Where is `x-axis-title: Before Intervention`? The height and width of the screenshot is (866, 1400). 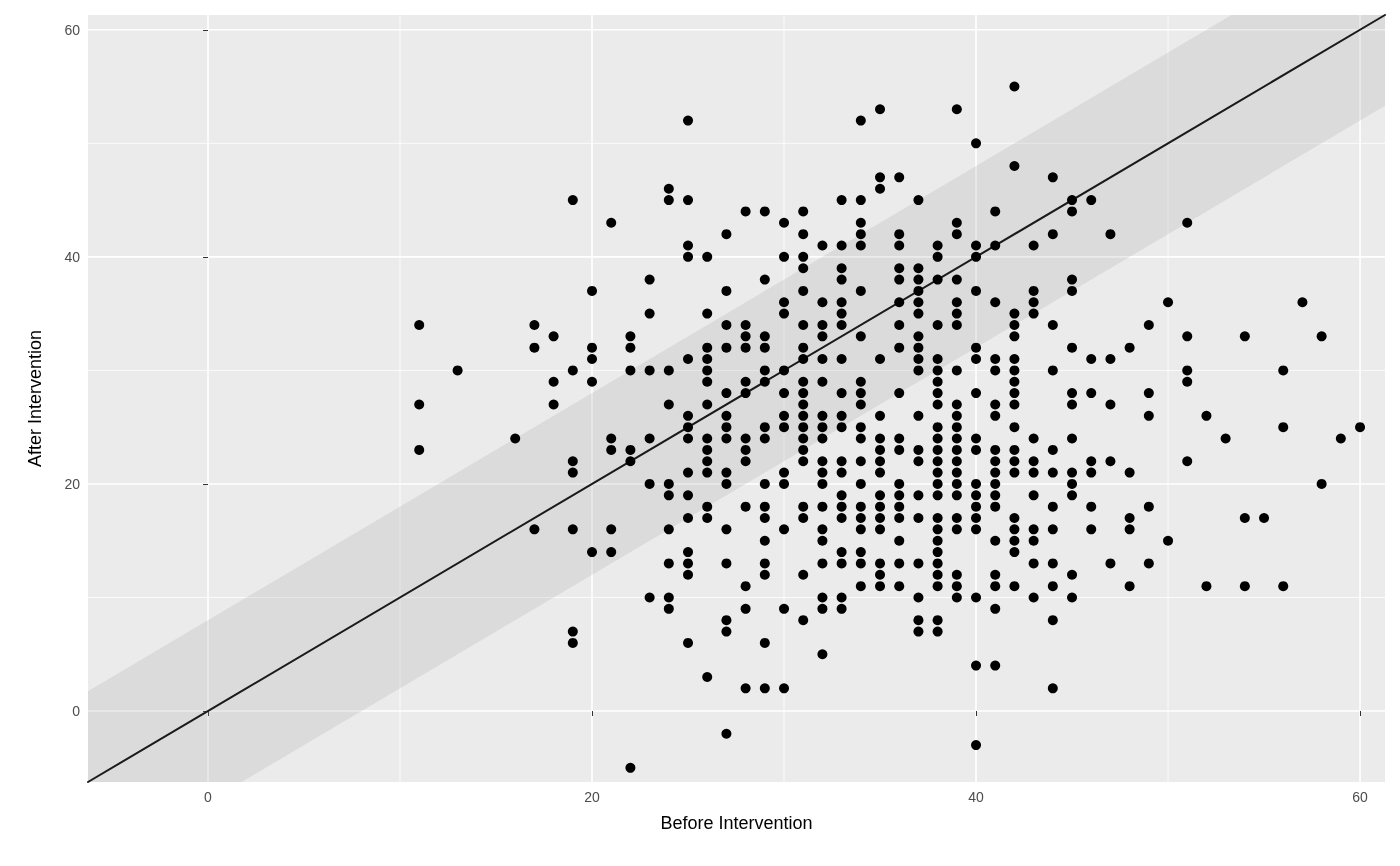 x-axis-title: Before Intervention is located at coordinates (736, 823).